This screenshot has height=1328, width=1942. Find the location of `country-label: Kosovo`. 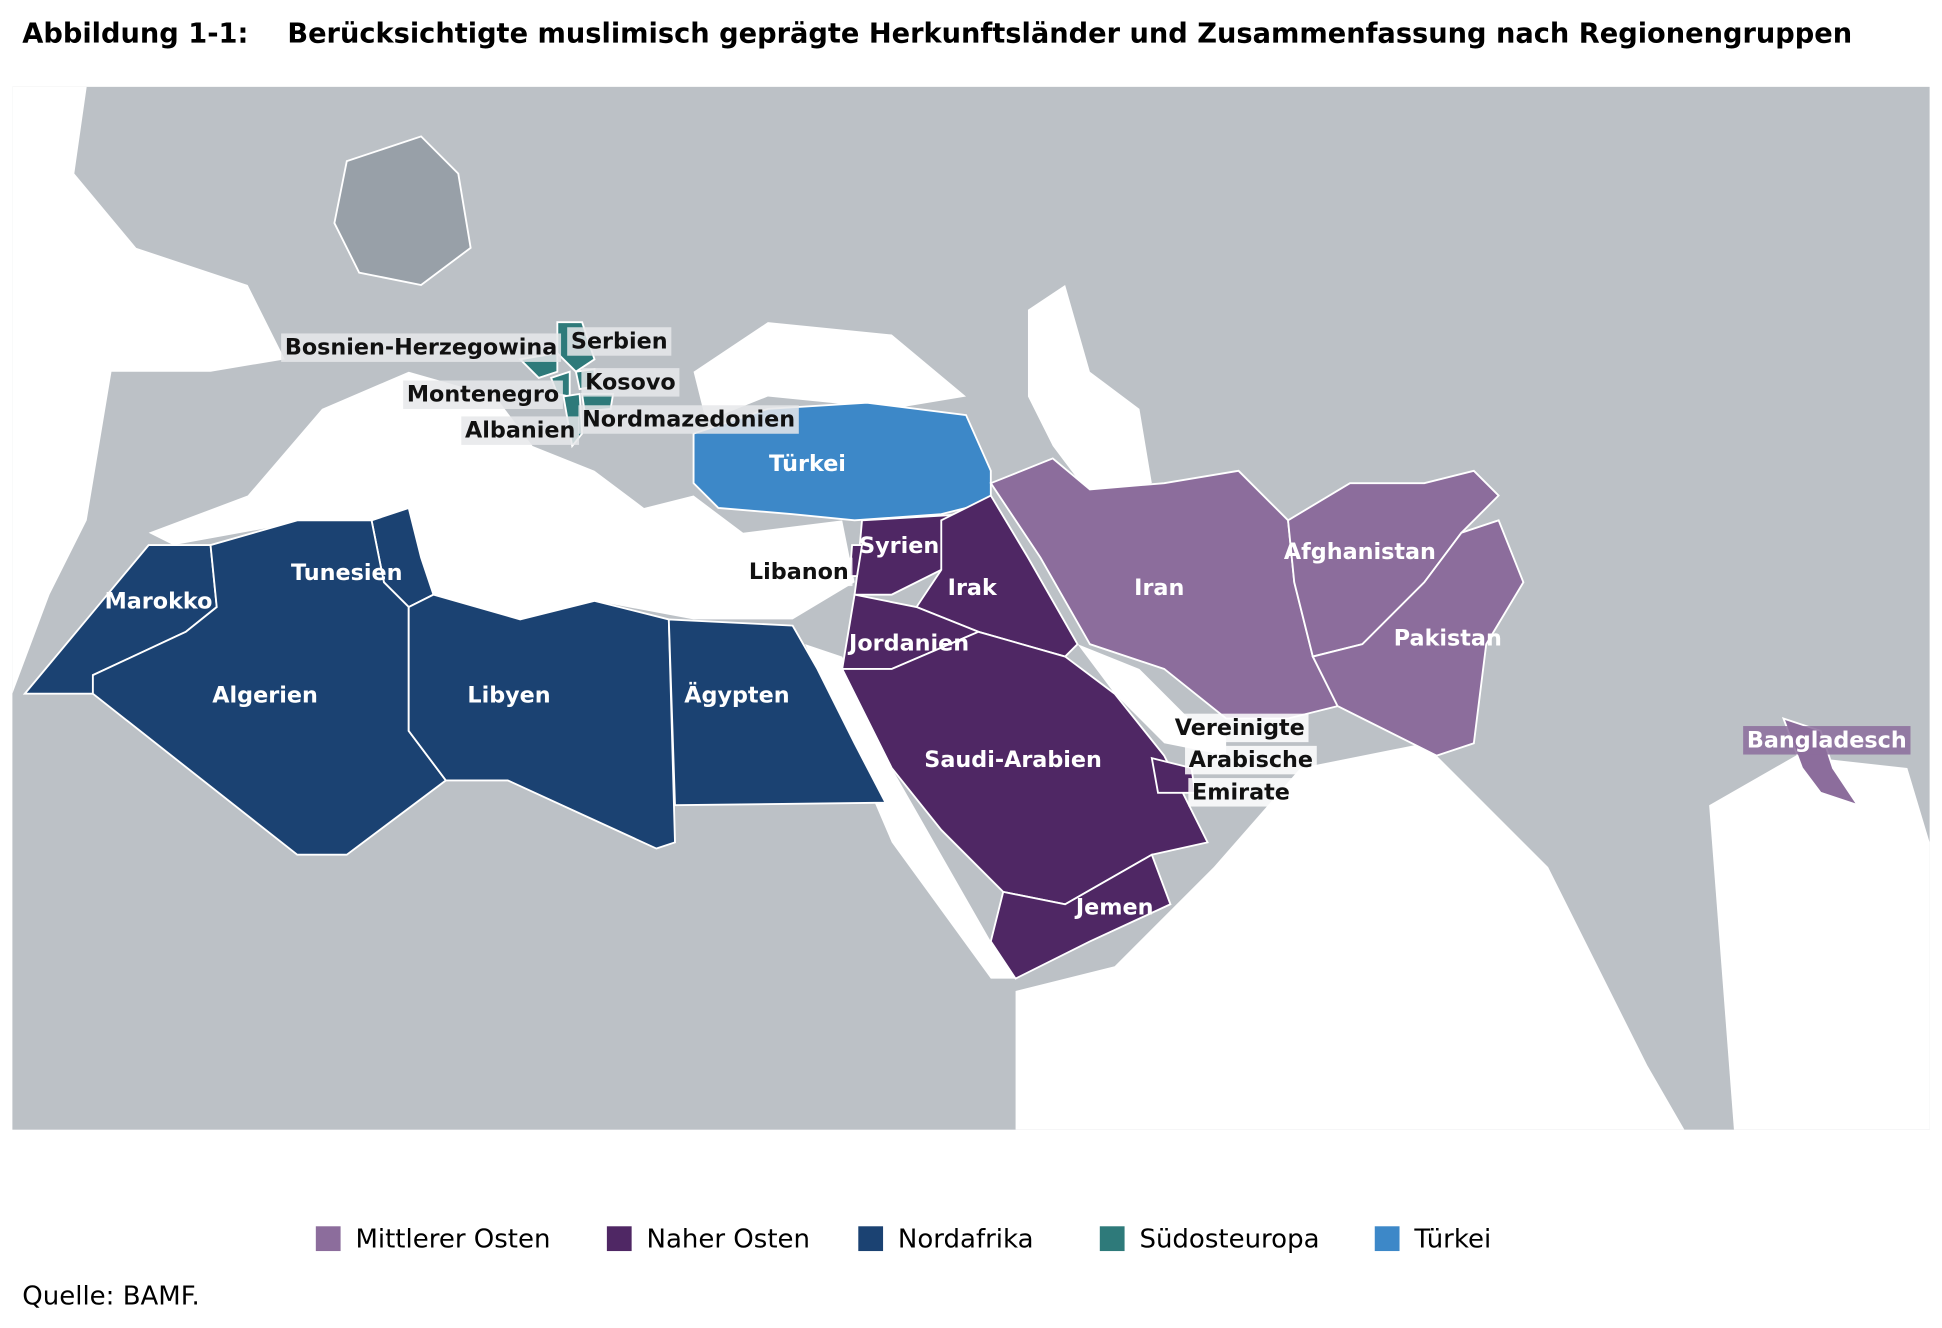

country-label: Kosovo is located at coordinates (630, 382).